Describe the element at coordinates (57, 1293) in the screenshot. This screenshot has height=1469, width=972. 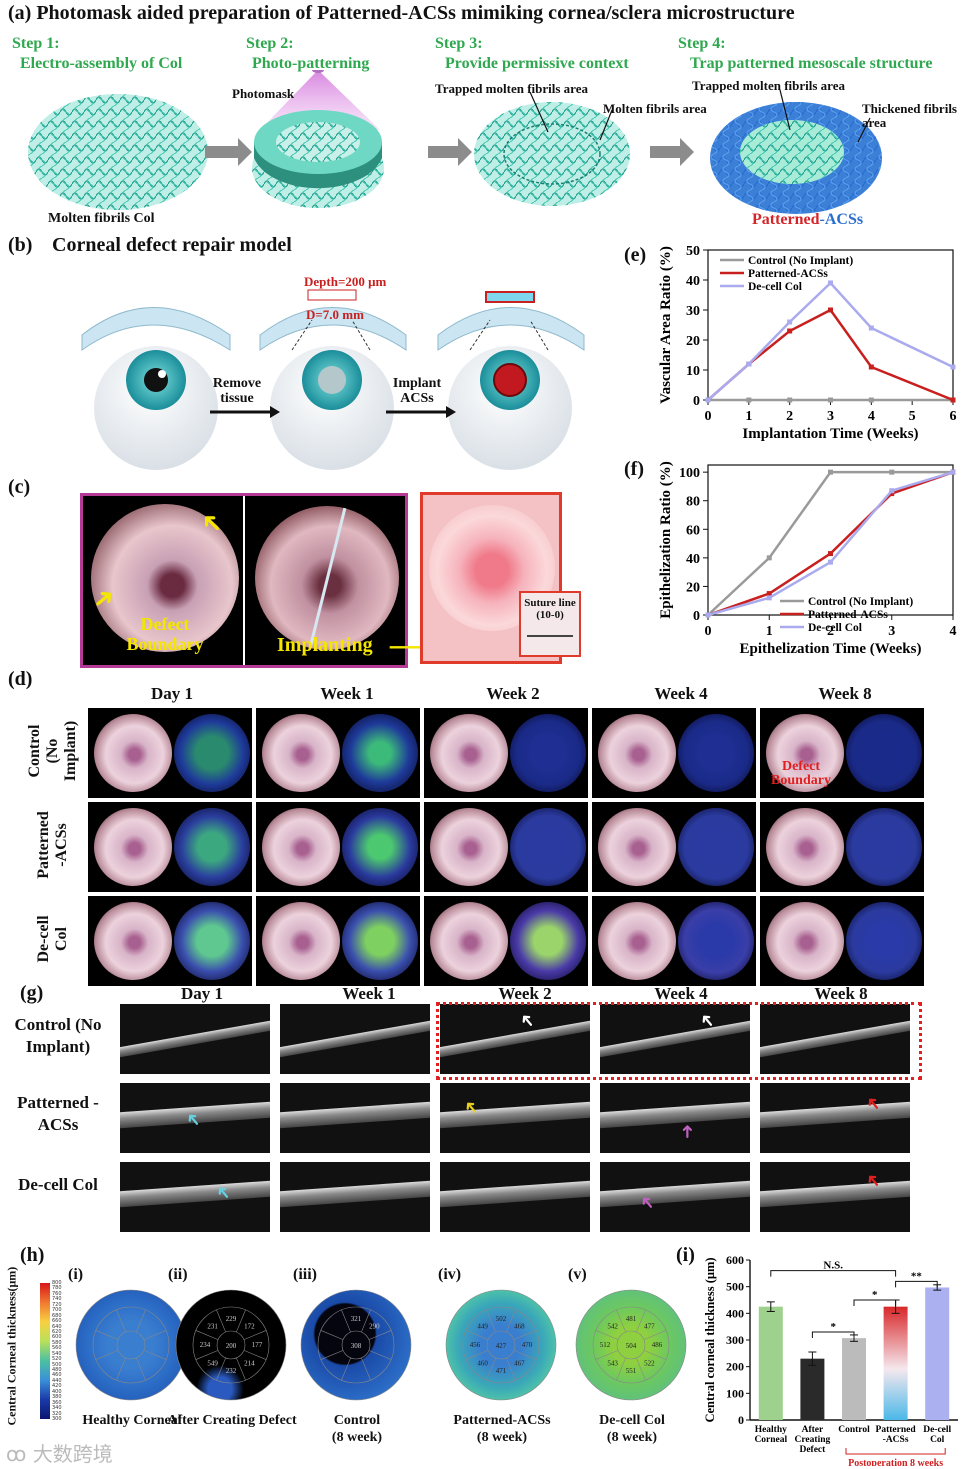
I see `colorbar-tick: 760` at that location.